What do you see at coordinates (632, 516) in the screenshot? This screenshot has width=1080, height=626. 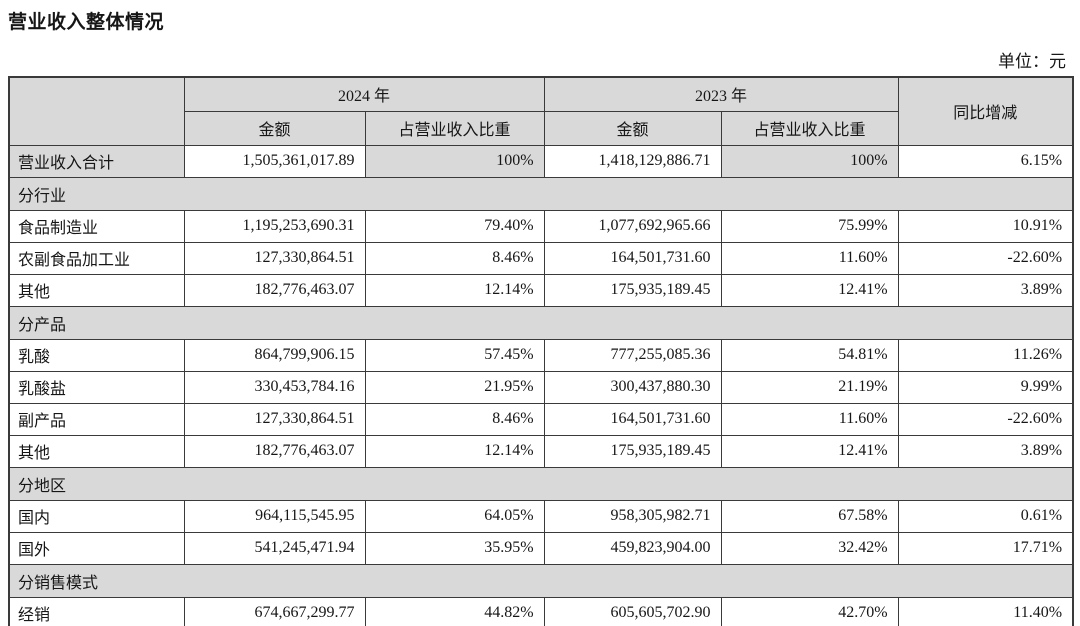 I see `amount-2023-cell: 958,305,982.71` at bounding box center [632, 516].